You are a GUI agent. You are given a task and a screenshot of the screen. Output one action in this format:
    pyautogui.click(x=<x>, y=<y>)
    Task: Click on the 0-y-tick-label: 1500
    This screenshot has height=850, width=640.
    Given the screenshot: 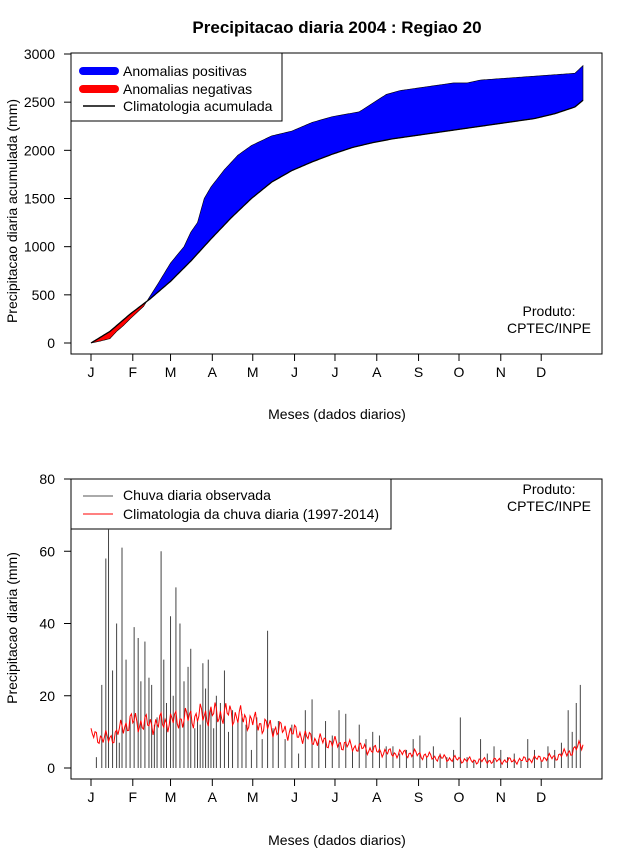 What is the action you would take?
    pyautogui.click(x=39, y=199)
    